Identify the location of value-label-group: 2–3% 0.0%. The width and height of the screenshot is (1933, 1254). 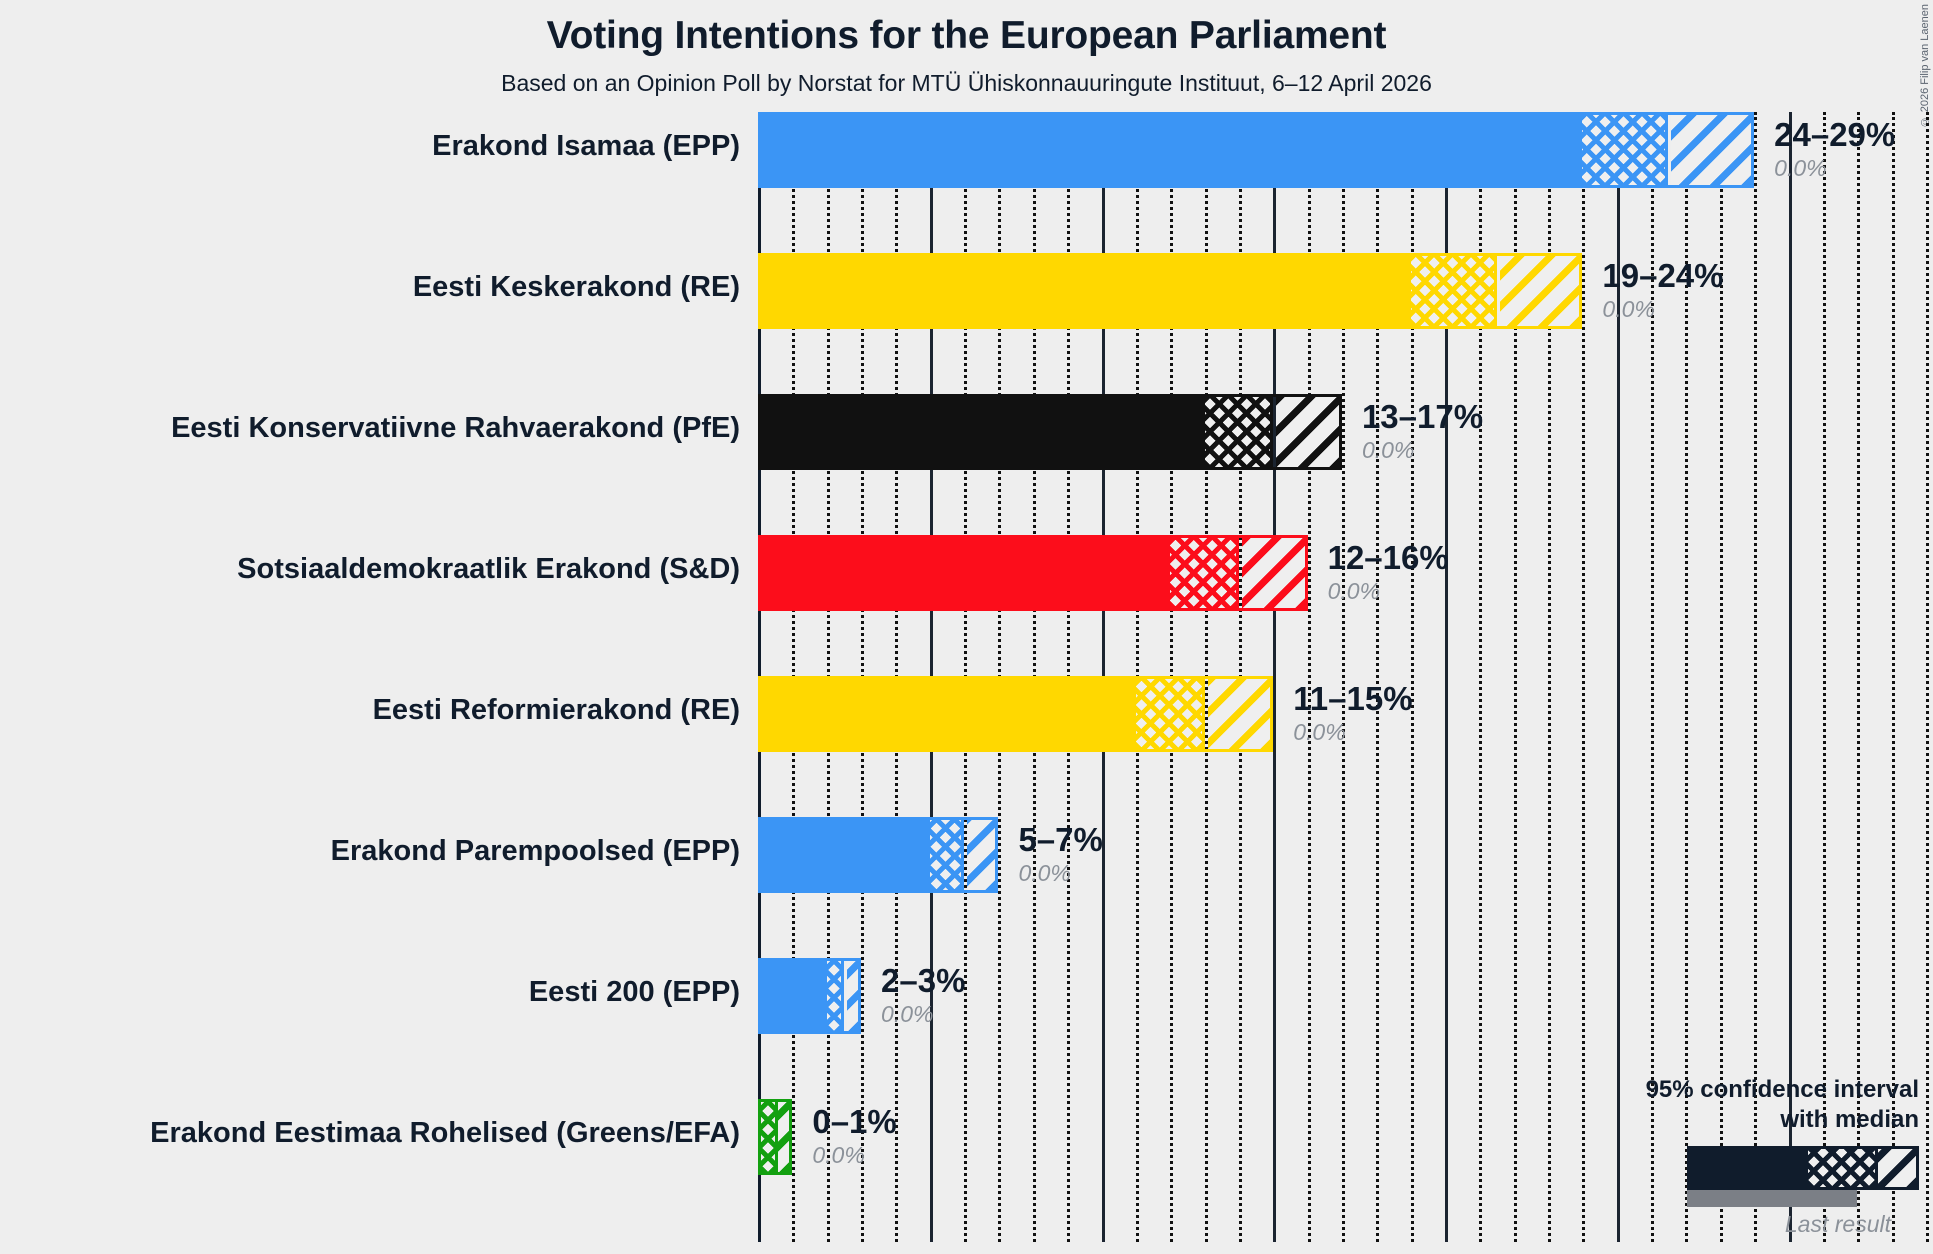
(923, 995).